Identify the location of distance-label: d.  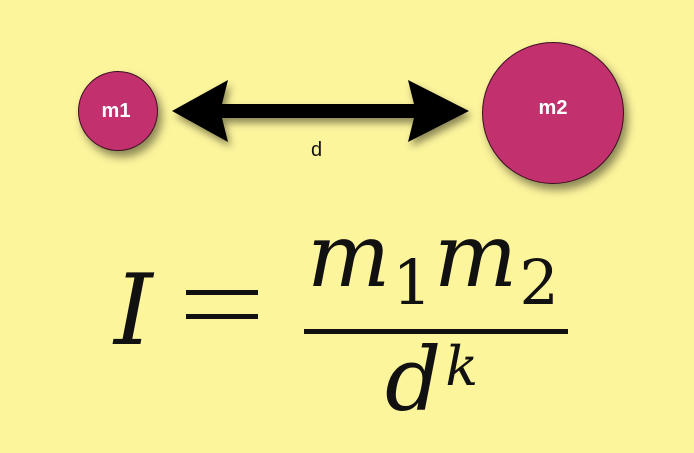
(317, 150).